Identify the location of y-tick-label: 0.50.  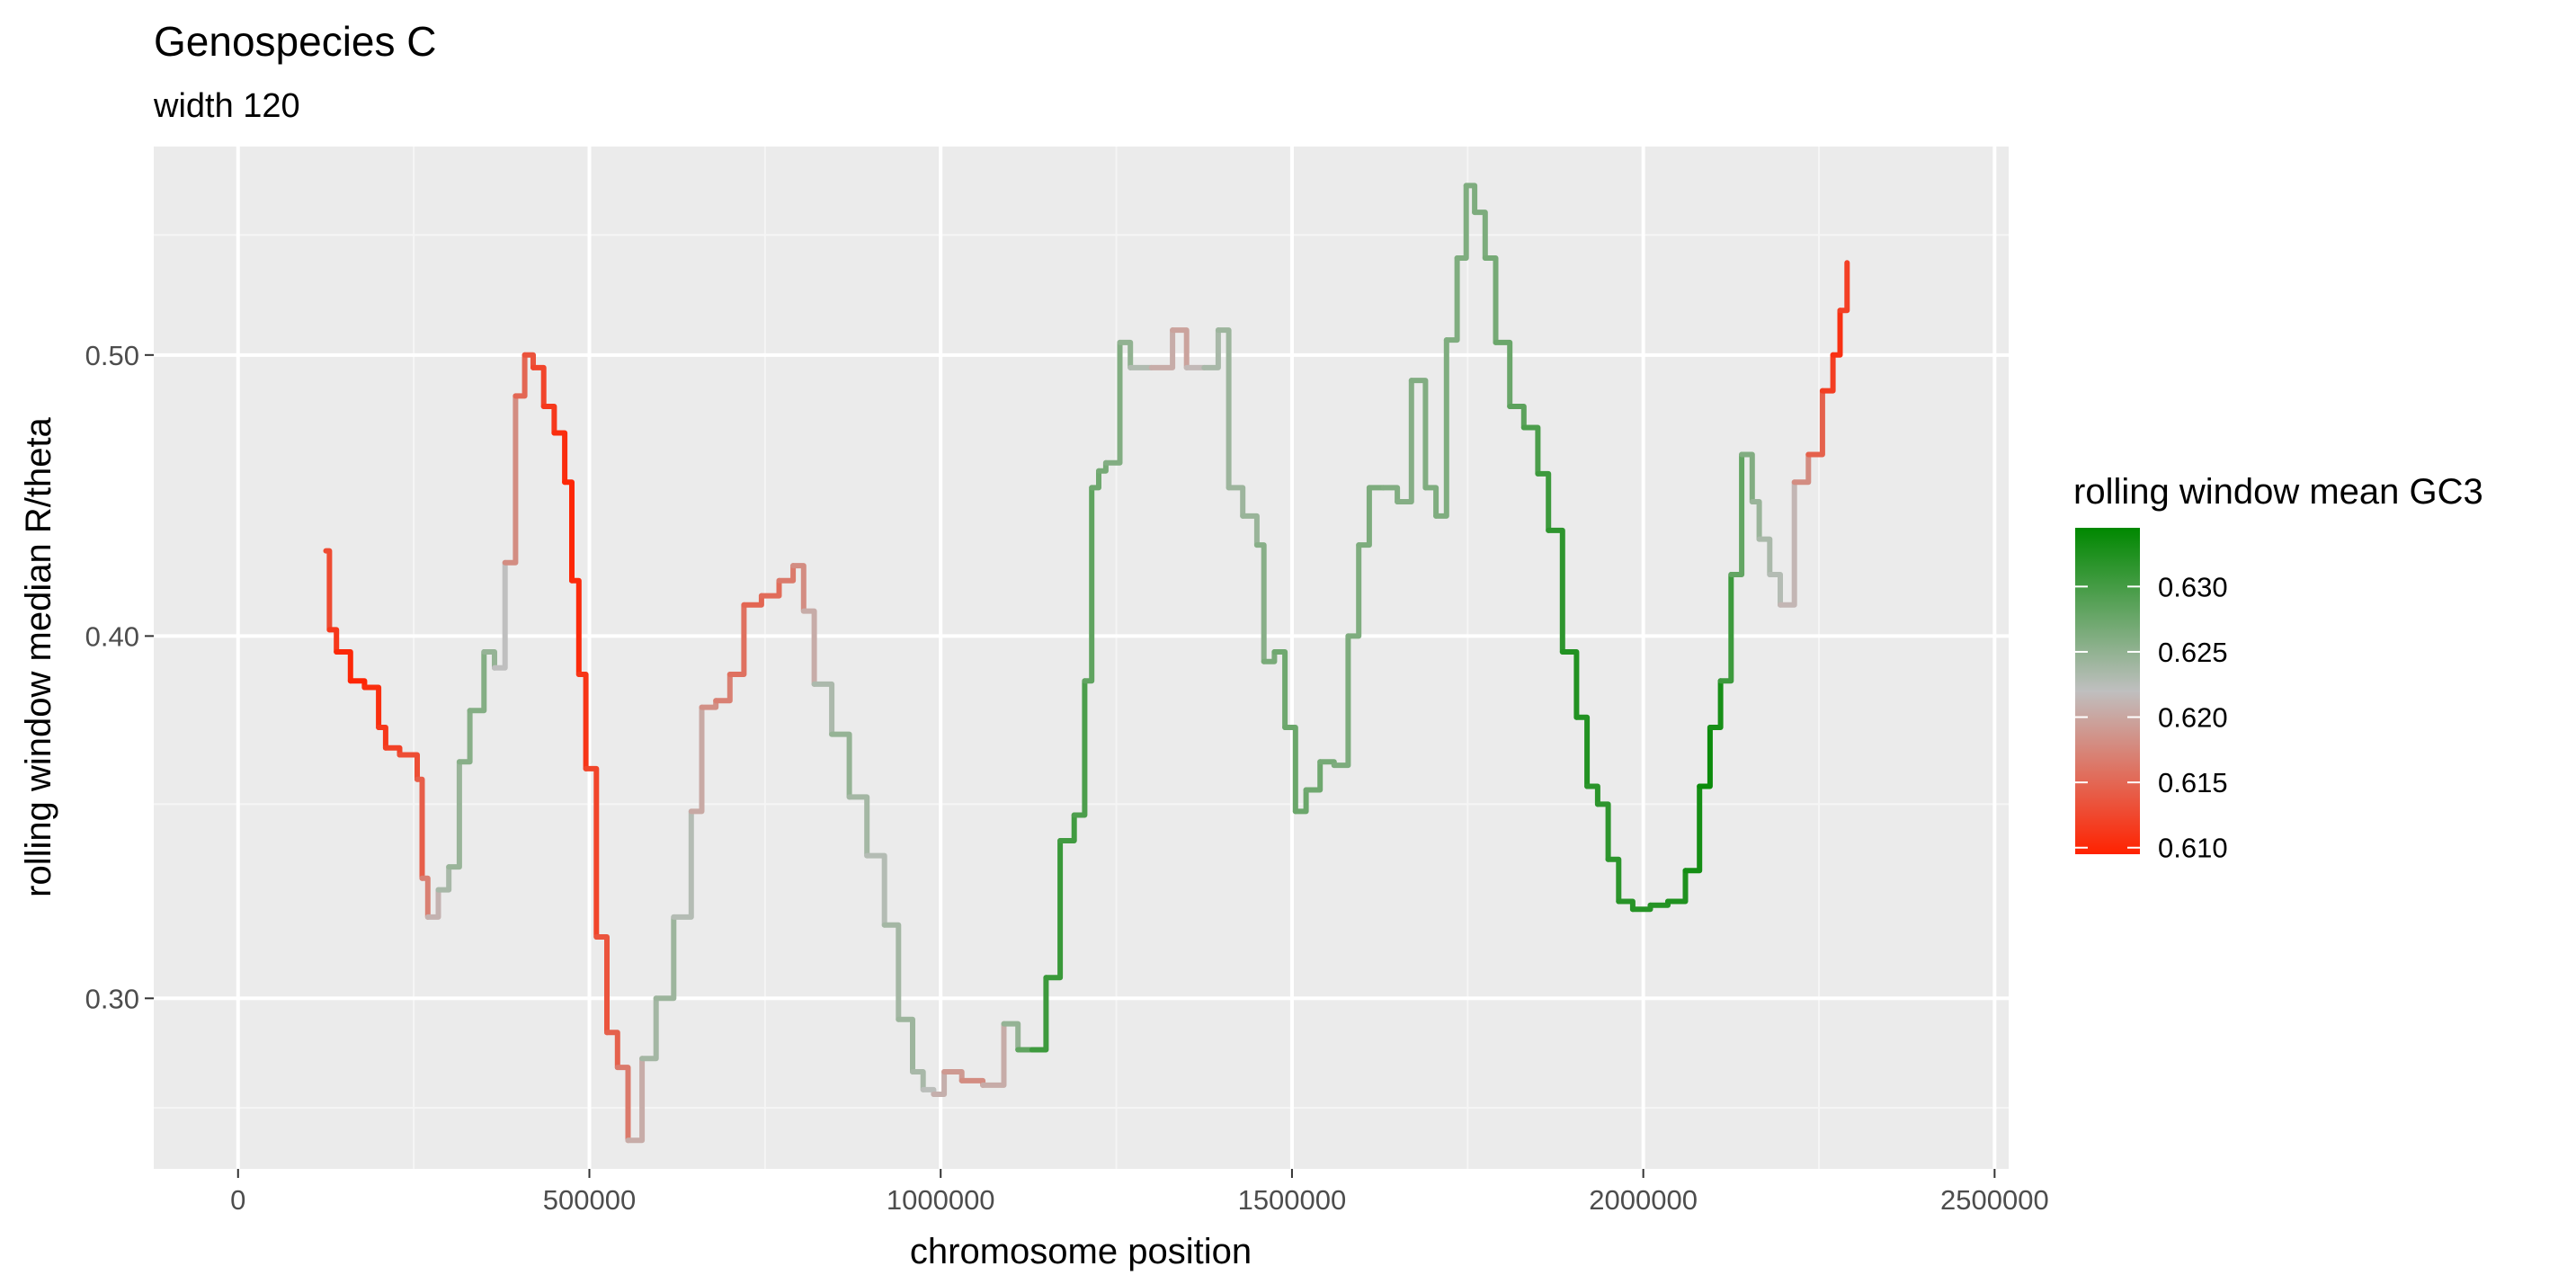
(112, 355).